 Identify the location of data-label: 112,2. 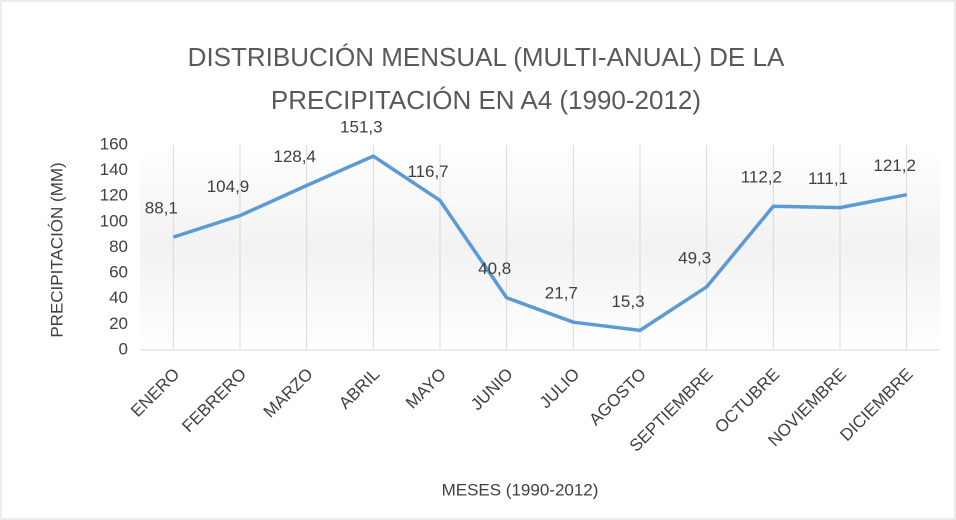
(761, 177).